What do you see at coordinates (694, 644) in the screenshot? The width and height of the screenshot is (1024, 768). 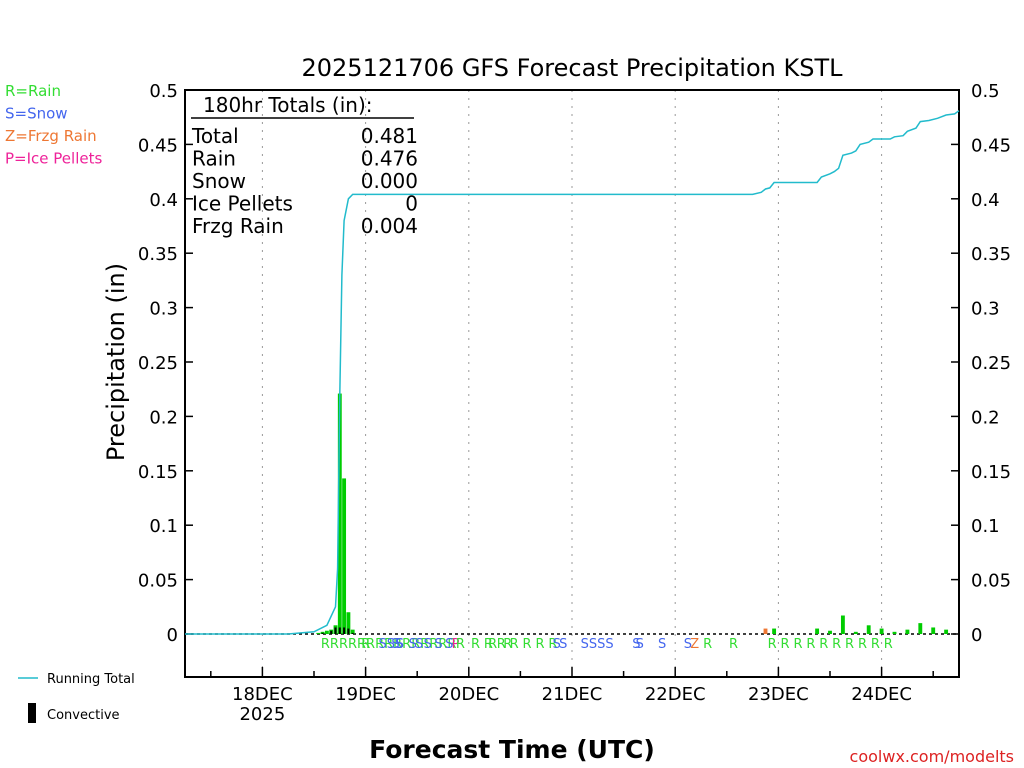 I see `precip-type-letter: Z` at bounding box center [694, 644].